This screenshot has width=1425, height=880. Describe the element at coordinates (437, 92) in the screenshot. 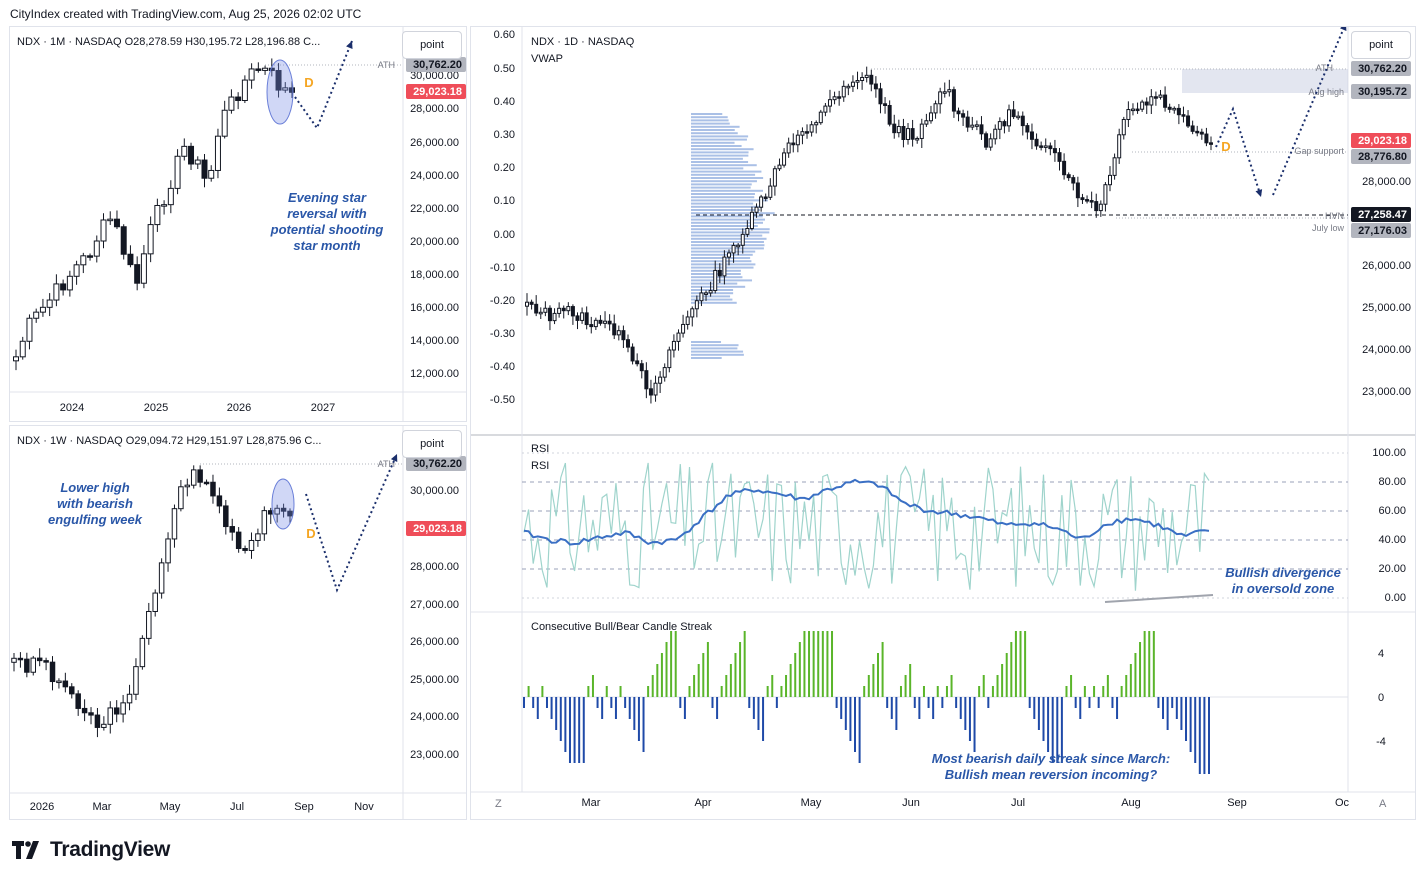

I see `monthly-price-label: 29,023.18` at that location.